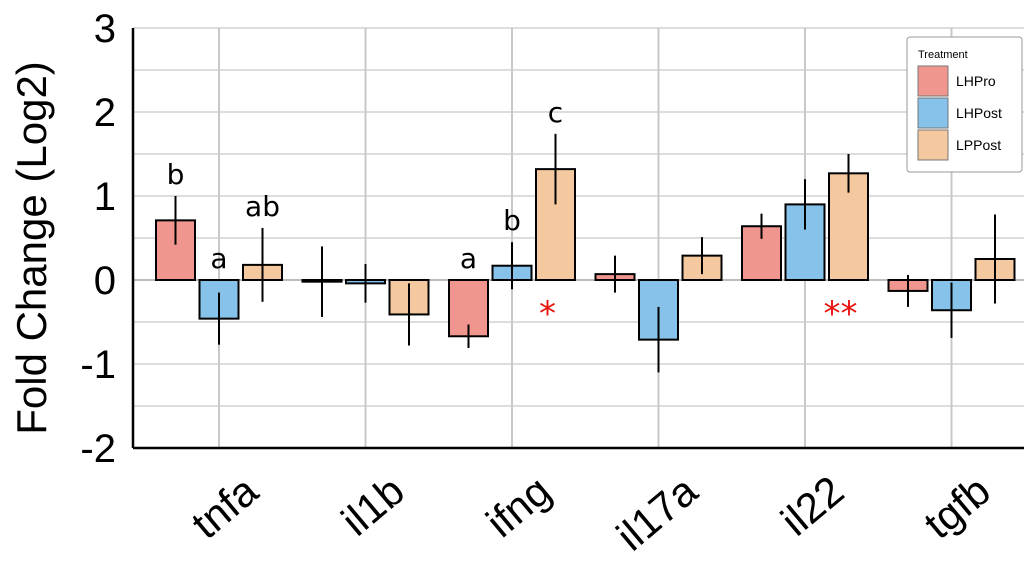 This screenshot has width=1024, height=564. What do you see at coordinates (841, 314) in the screenshot?
I see `significance-star: **` at bounding box center [841, 314].